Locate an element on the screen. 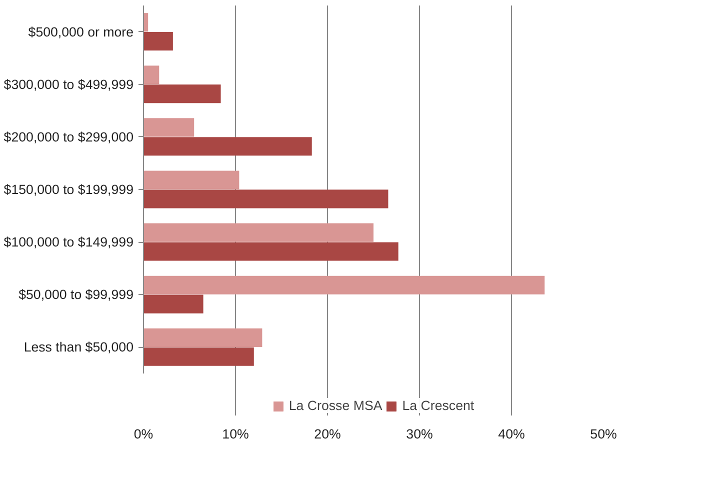 The height and width of the screenshot is (493, 705). x-tick-label: 50% is located at coordinates (603, 434).